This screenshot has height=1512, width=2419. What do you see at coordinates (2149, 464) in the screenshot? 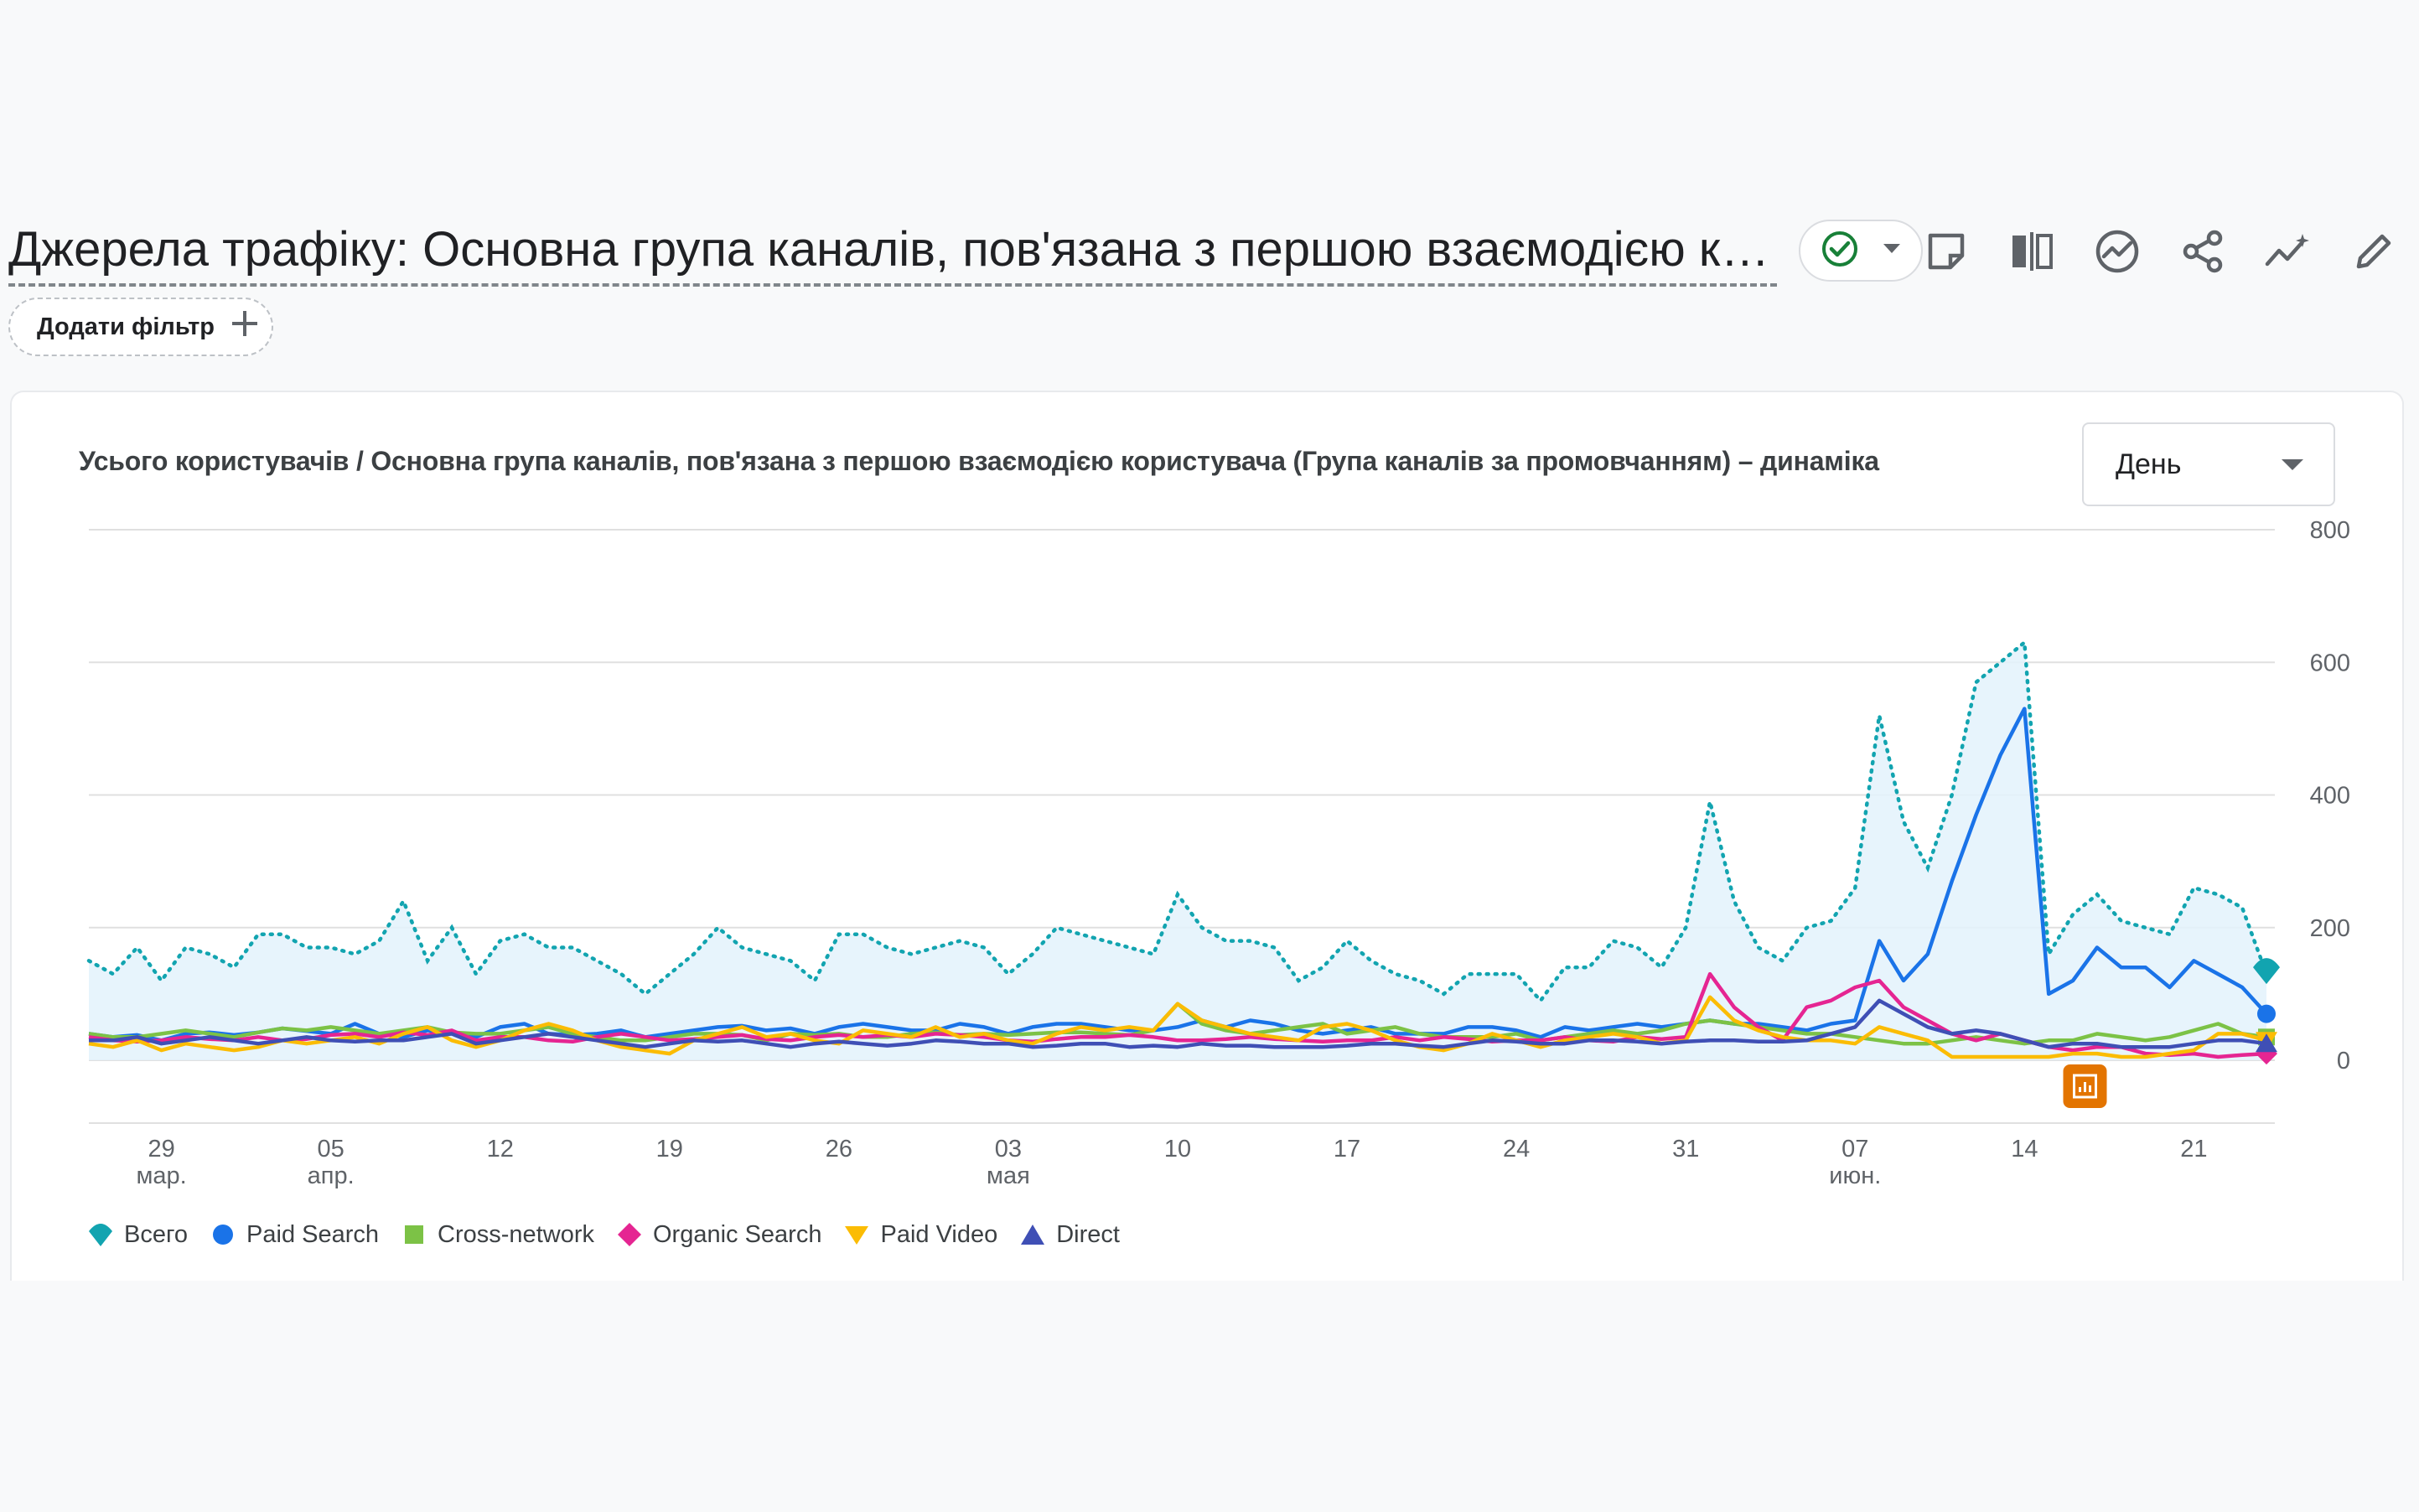
I see `granularity-value: День` at bounding box center [2149, 464].